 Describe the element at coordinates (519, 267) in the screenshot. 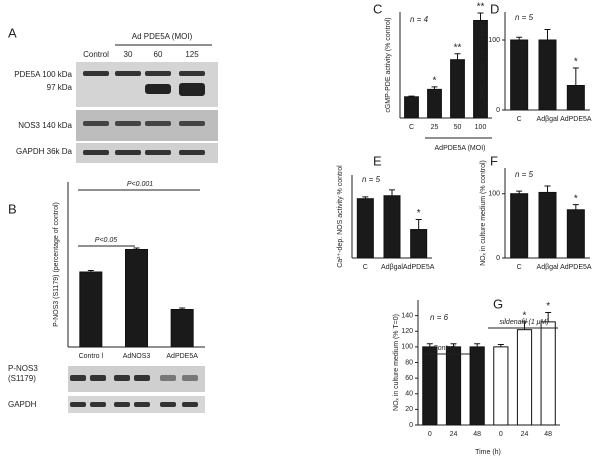

I see `x-tick-label: C` at that location.